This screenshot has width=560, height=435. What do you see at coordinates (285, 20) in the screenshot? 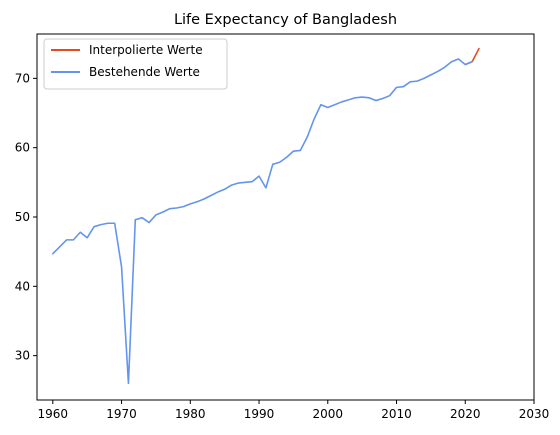
I see `chart-title: Life Expectancy of Bangladesh` at bounding box center [285, 20].